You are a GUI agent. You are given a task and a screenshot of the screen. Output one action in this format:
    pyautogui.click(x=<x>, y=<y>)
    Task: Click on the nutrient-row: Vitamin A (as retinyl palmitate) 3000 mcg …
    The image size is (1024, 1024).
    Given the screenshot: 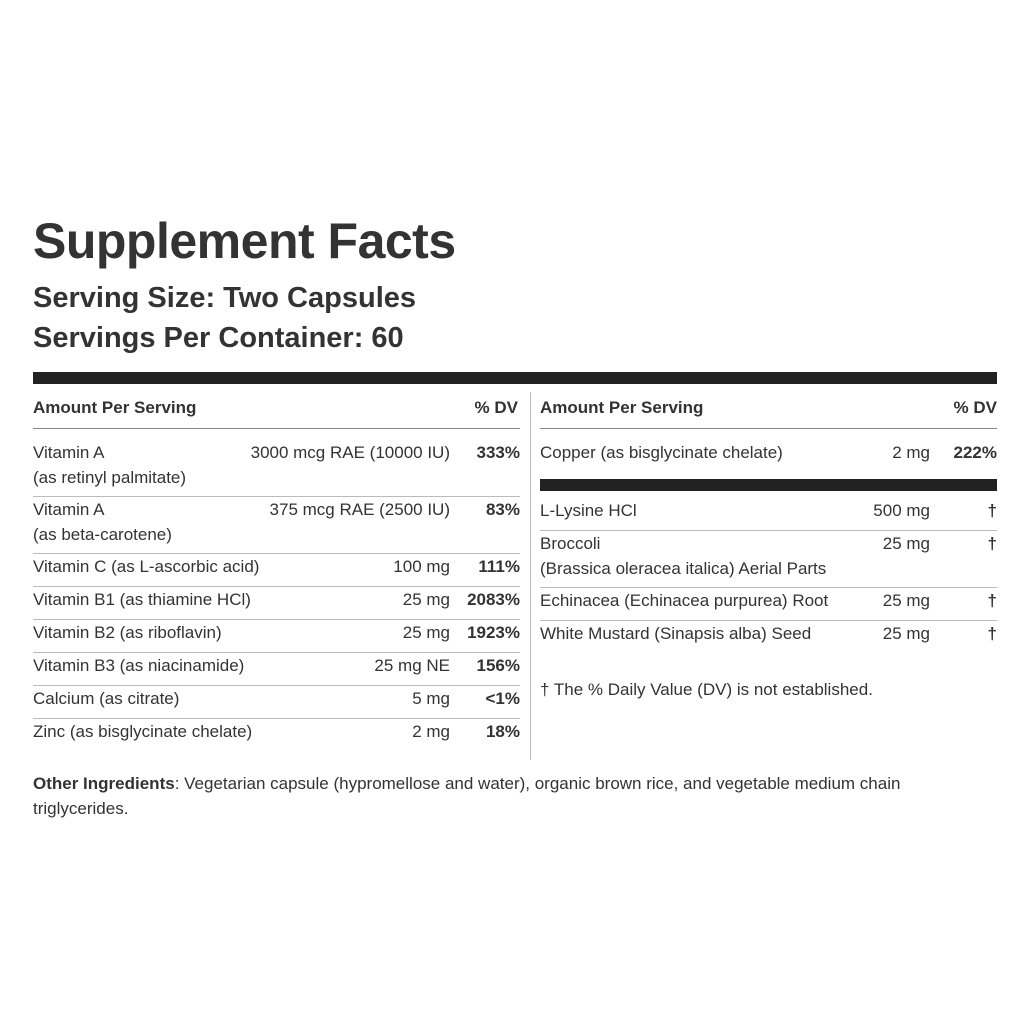 What is the action you would take?
    pyautogui.click(x=276, y=468)
    